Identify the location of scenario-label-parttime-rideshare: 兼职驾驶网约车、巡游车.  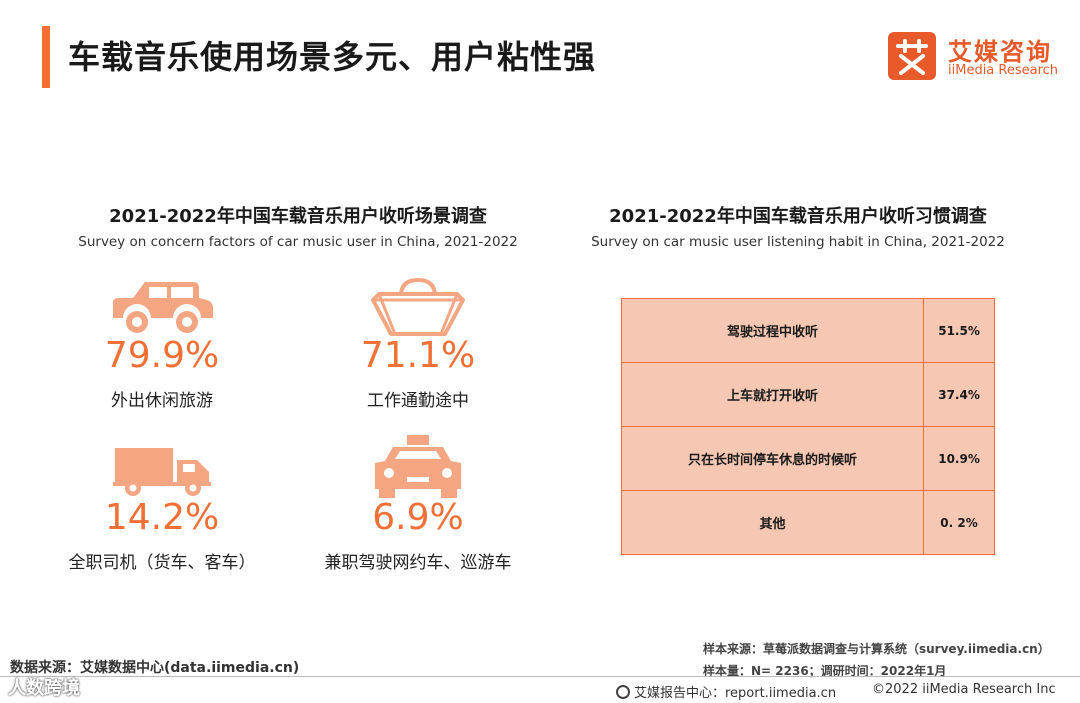
(418, 563).